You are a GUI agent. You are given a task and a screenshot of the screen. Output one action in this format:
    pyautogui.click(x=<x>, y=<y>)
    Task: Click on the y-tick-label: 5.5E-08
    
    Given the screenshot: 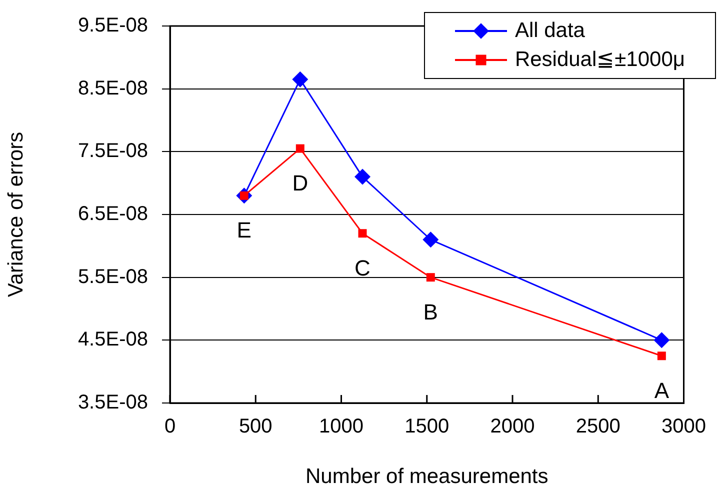 What is the action you would take?
    pyautogui.click(x=113, y=277)
    